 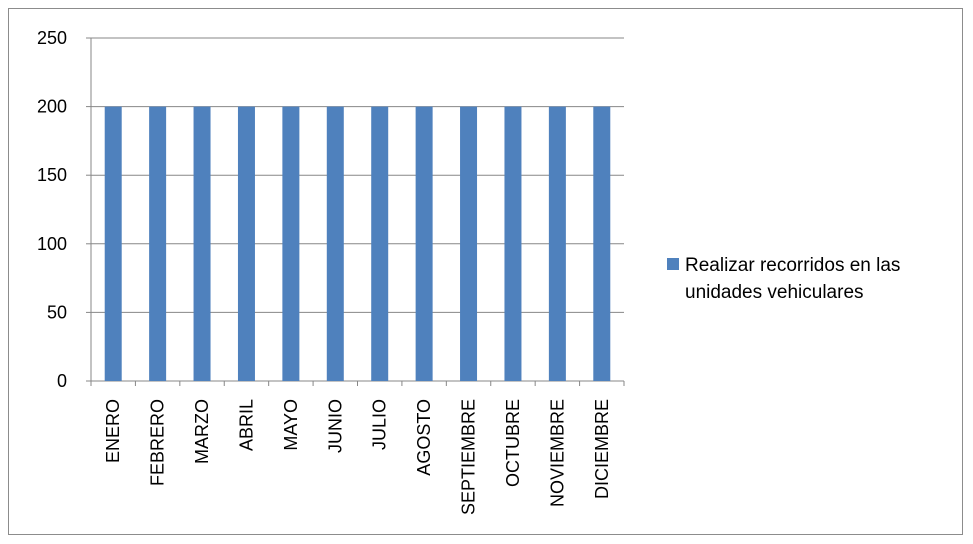 What do you see at coordinates (52, 175) in the screenshot?
I see `y-tick-label: 150` at bounding box center [52, 175].